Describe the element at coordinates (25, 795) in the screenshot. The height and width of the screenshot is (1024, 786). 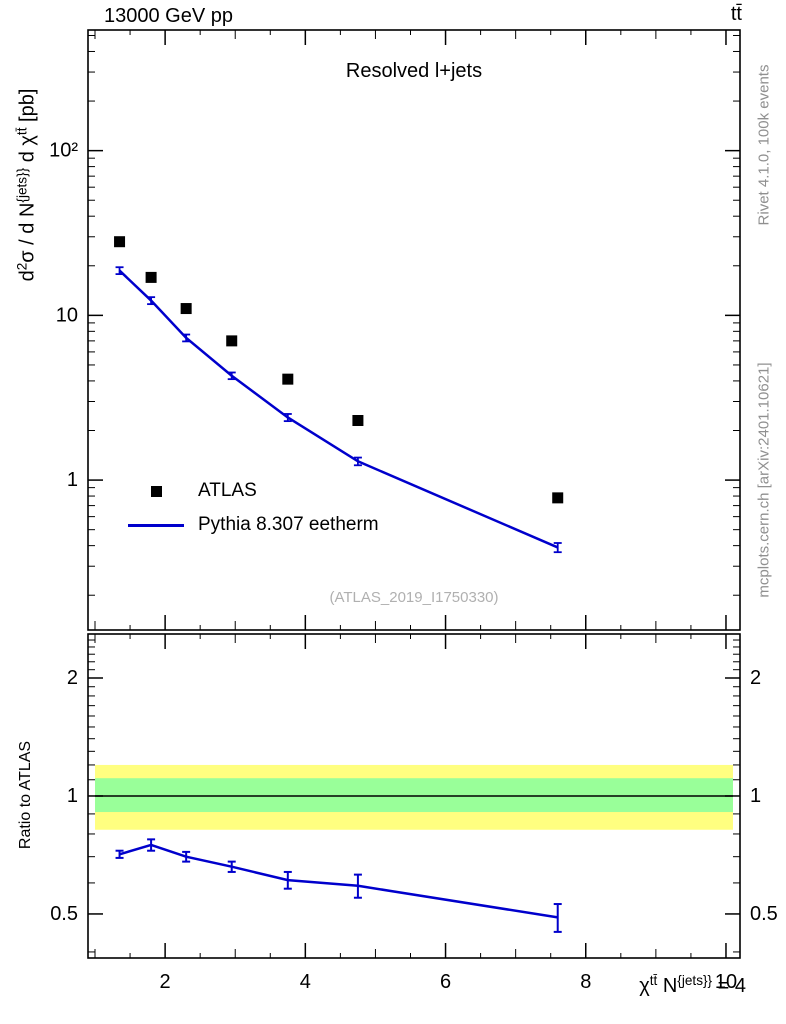
I see `ratio-axis-label: Ratio to ATLAS` at that location.